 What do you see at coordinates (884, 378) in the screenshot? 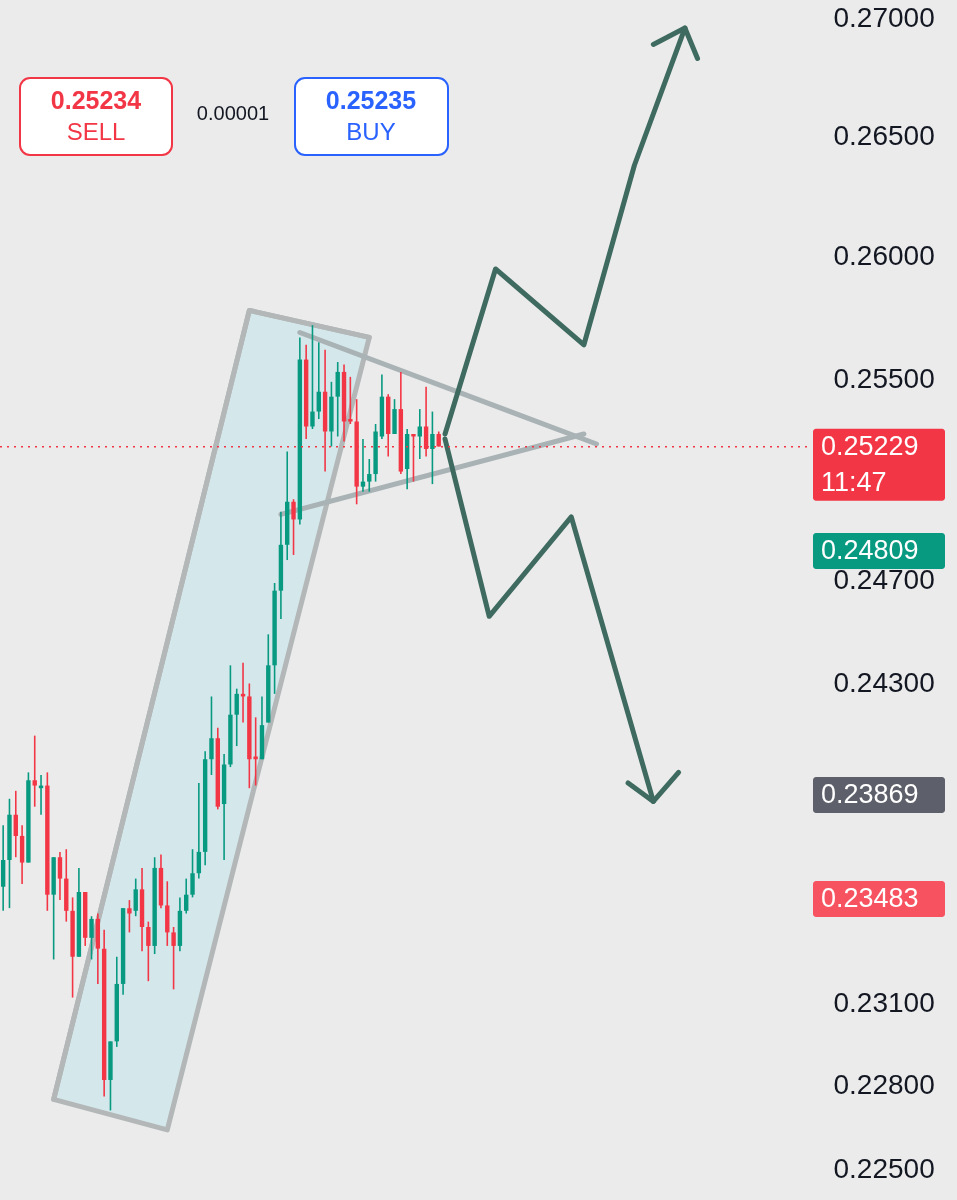
I see `y-tick-label: 0.25500` at bounding box center [884, 378].